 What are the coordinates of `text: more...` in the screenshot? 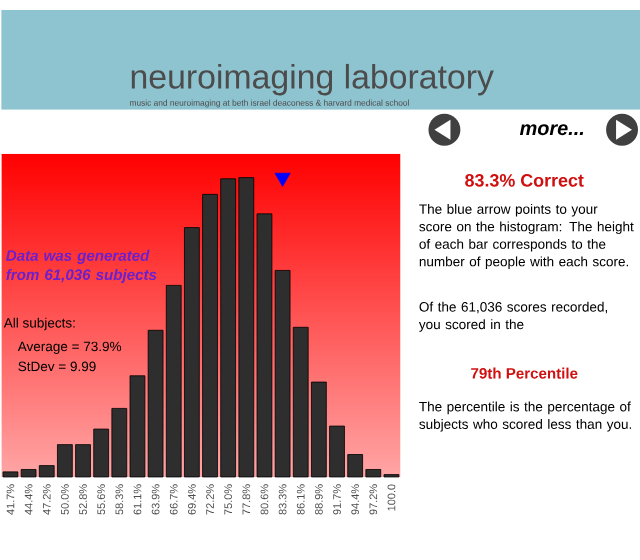 It's located at (551, 129).